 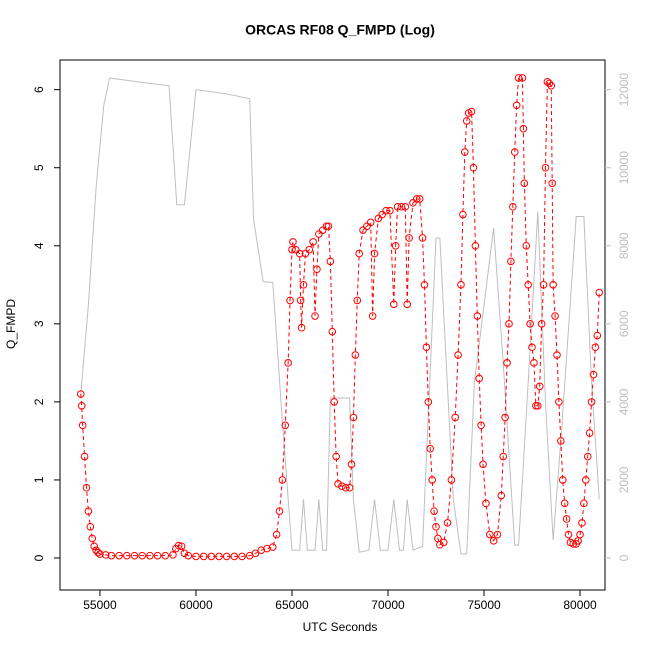 I want to click on y2-tick-label: 0, so click(x=624, y=557).